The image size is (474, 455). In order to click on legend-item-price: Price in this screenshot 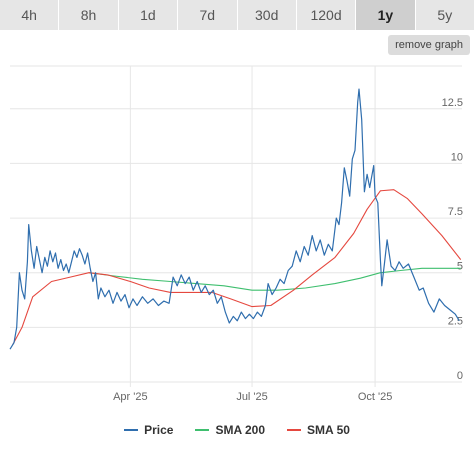, I will do `click(148, 430)`.